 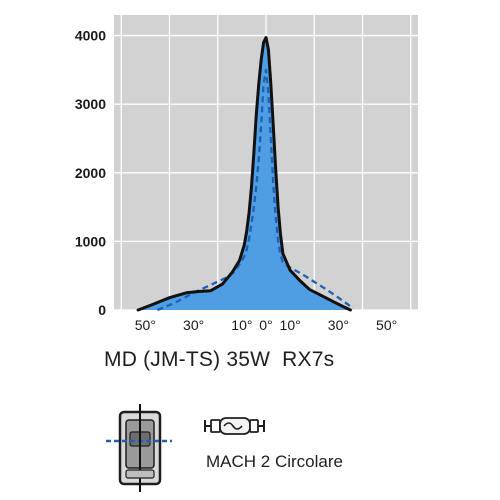 What do you see at coordinates (234, 426) in the screenshot?
I see `lamp-bulb-icon` at bounding box center [234, 426].